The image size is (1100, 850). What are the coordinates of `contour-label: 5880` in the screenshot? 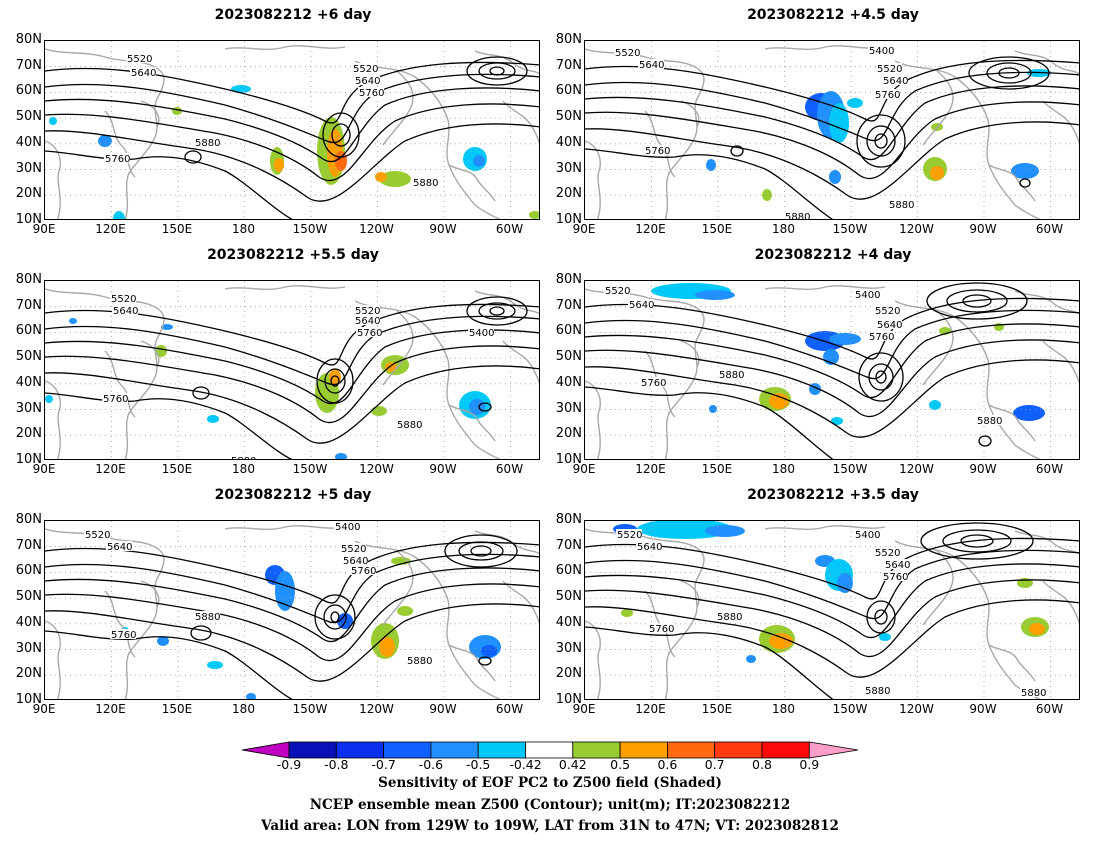 It's located at (1033, 693).